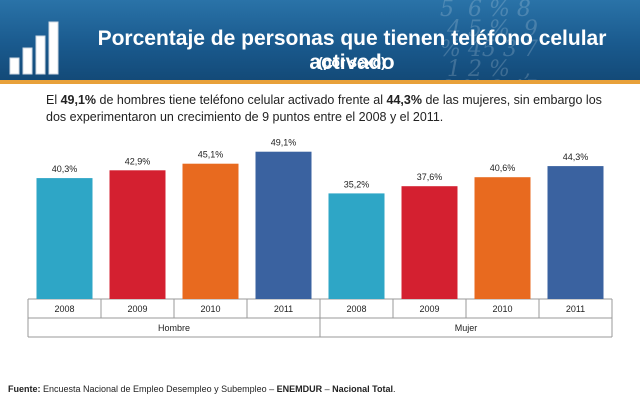 The width and height of the screenshot is (640, 408). I want to click on bar-chart-logo-icon, so click(34, 48).